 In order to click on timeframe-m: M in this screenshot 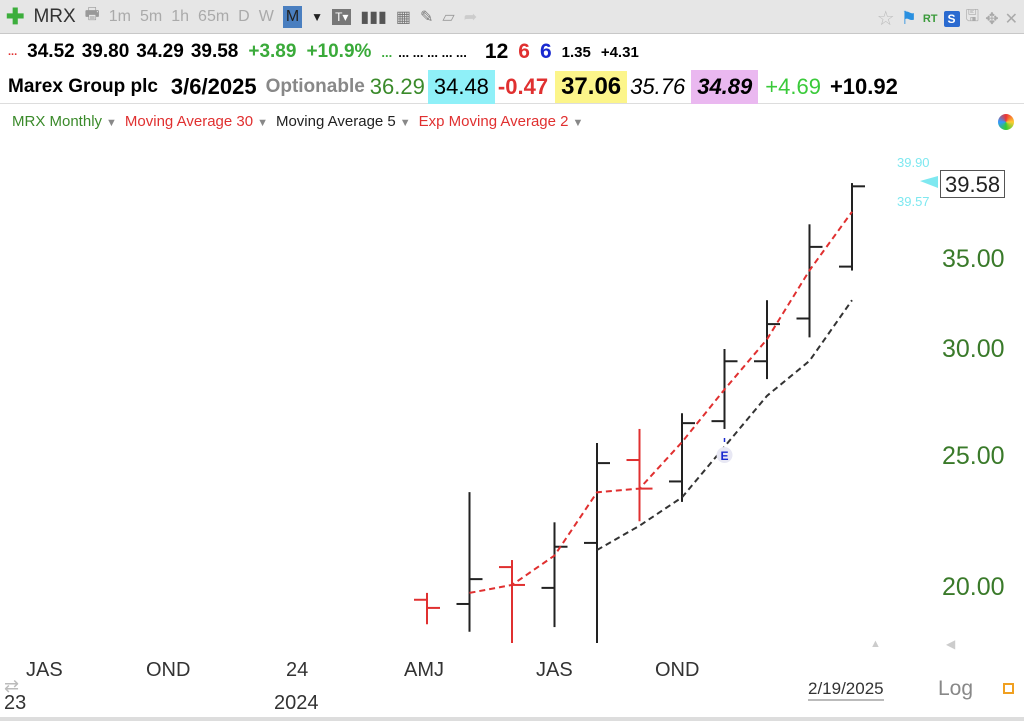, I will do `click(292, 16)`.